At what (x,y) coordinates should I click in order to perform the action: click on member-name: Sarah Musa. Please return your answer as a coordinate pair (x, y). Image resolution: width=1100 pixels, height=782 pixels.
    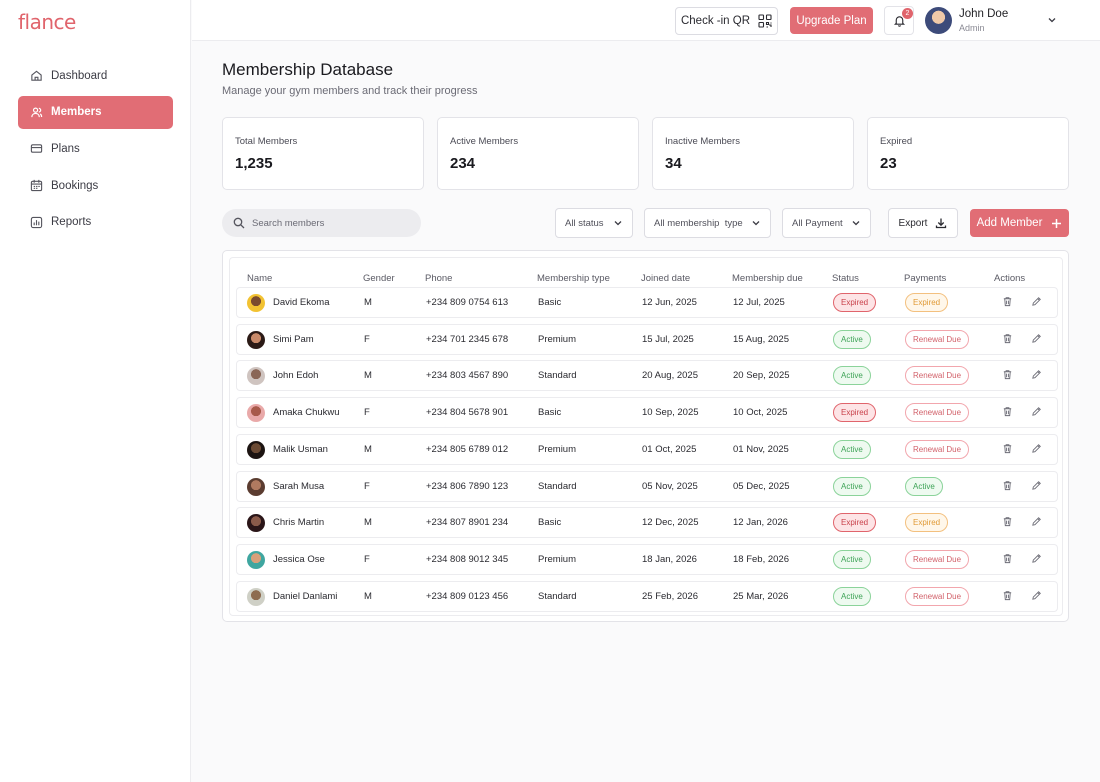
    Looking at the image, I should click on (299, 486).